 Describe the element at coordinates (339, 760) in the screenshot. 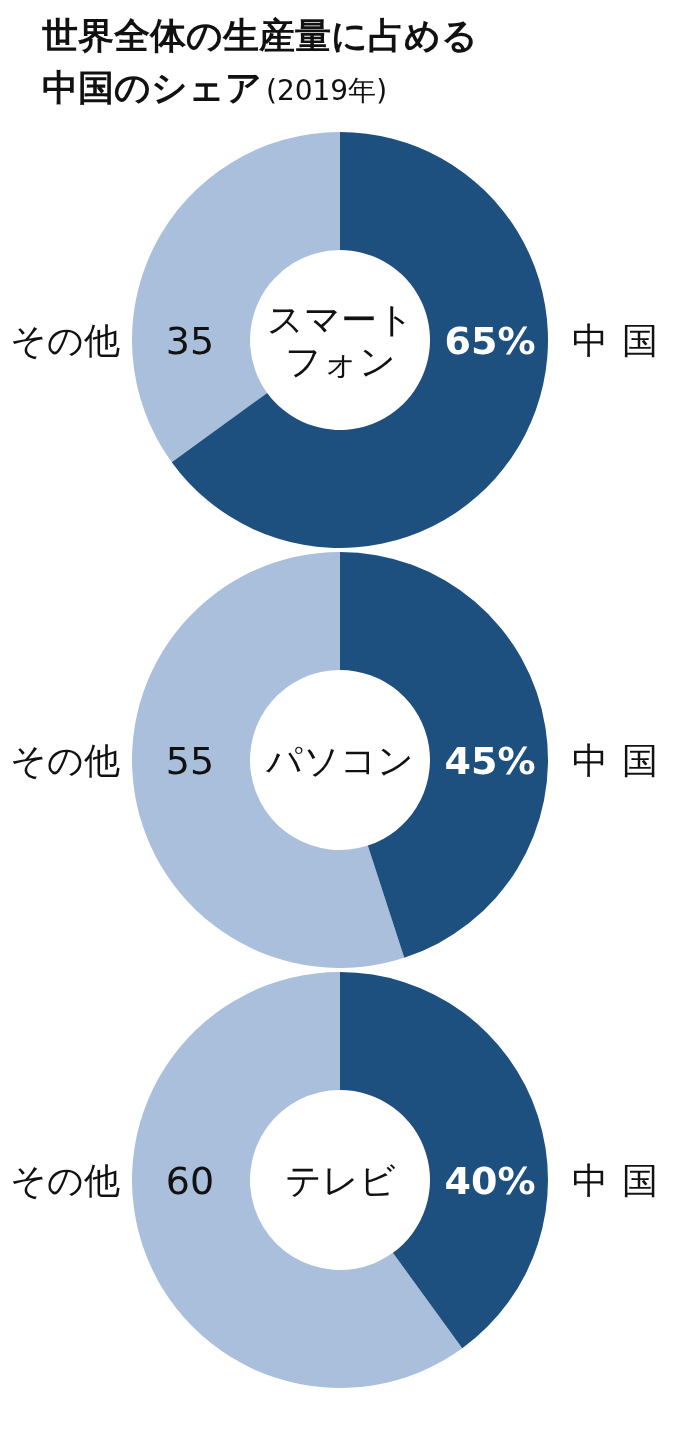

I see `text: パソコン` at that location.